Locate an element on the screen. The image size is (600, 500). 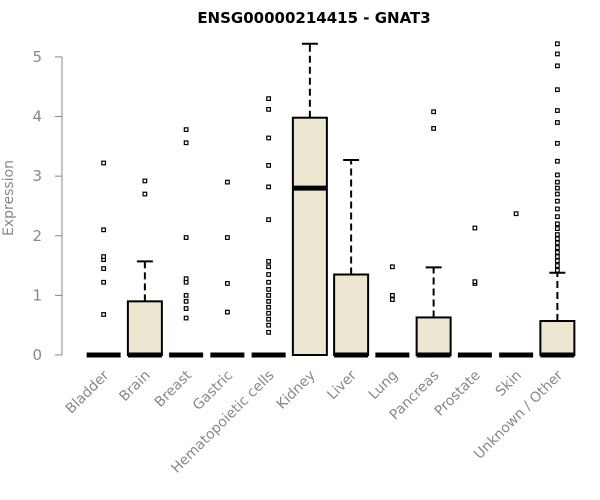
y-axis-label: Expression is located at coordinates (9, 198).